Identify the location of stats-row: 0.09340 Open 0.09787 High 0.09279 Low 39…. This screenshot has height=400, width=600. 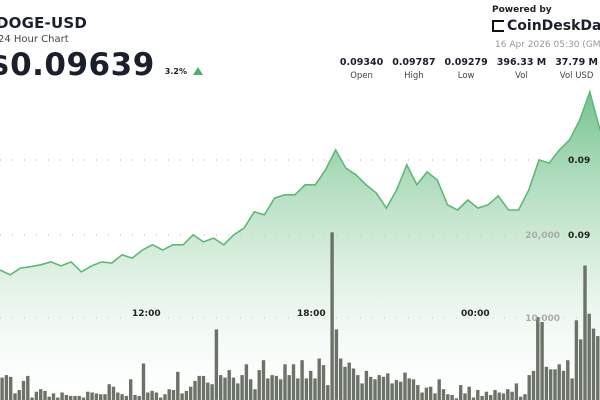
(469, 69).